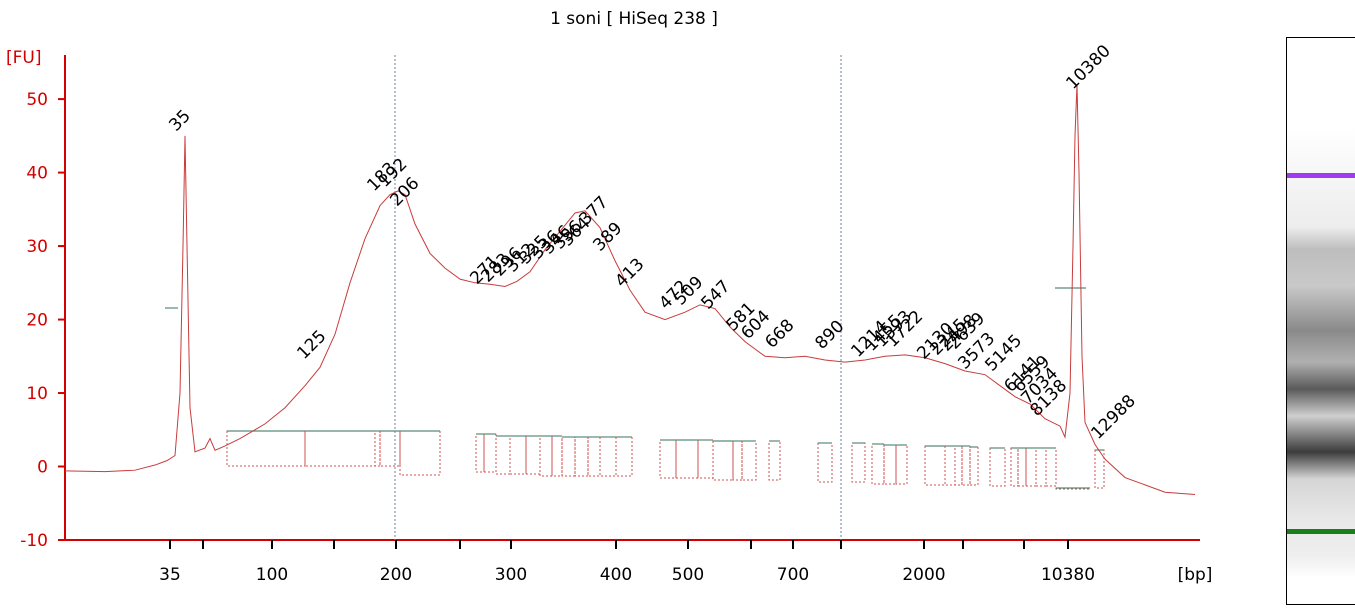 This screenshot has height=609, width=1355. Describe the element at coordinates (311, 344) in the screenshot. I see `peak-label: 125` at that location.